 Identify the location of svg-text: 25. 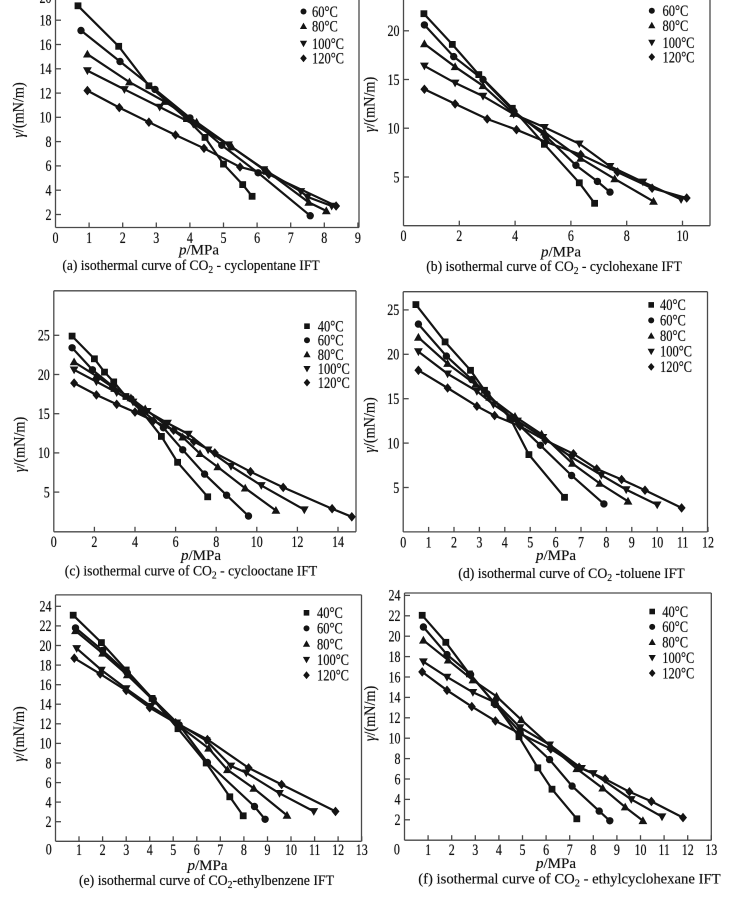
(393, 311).